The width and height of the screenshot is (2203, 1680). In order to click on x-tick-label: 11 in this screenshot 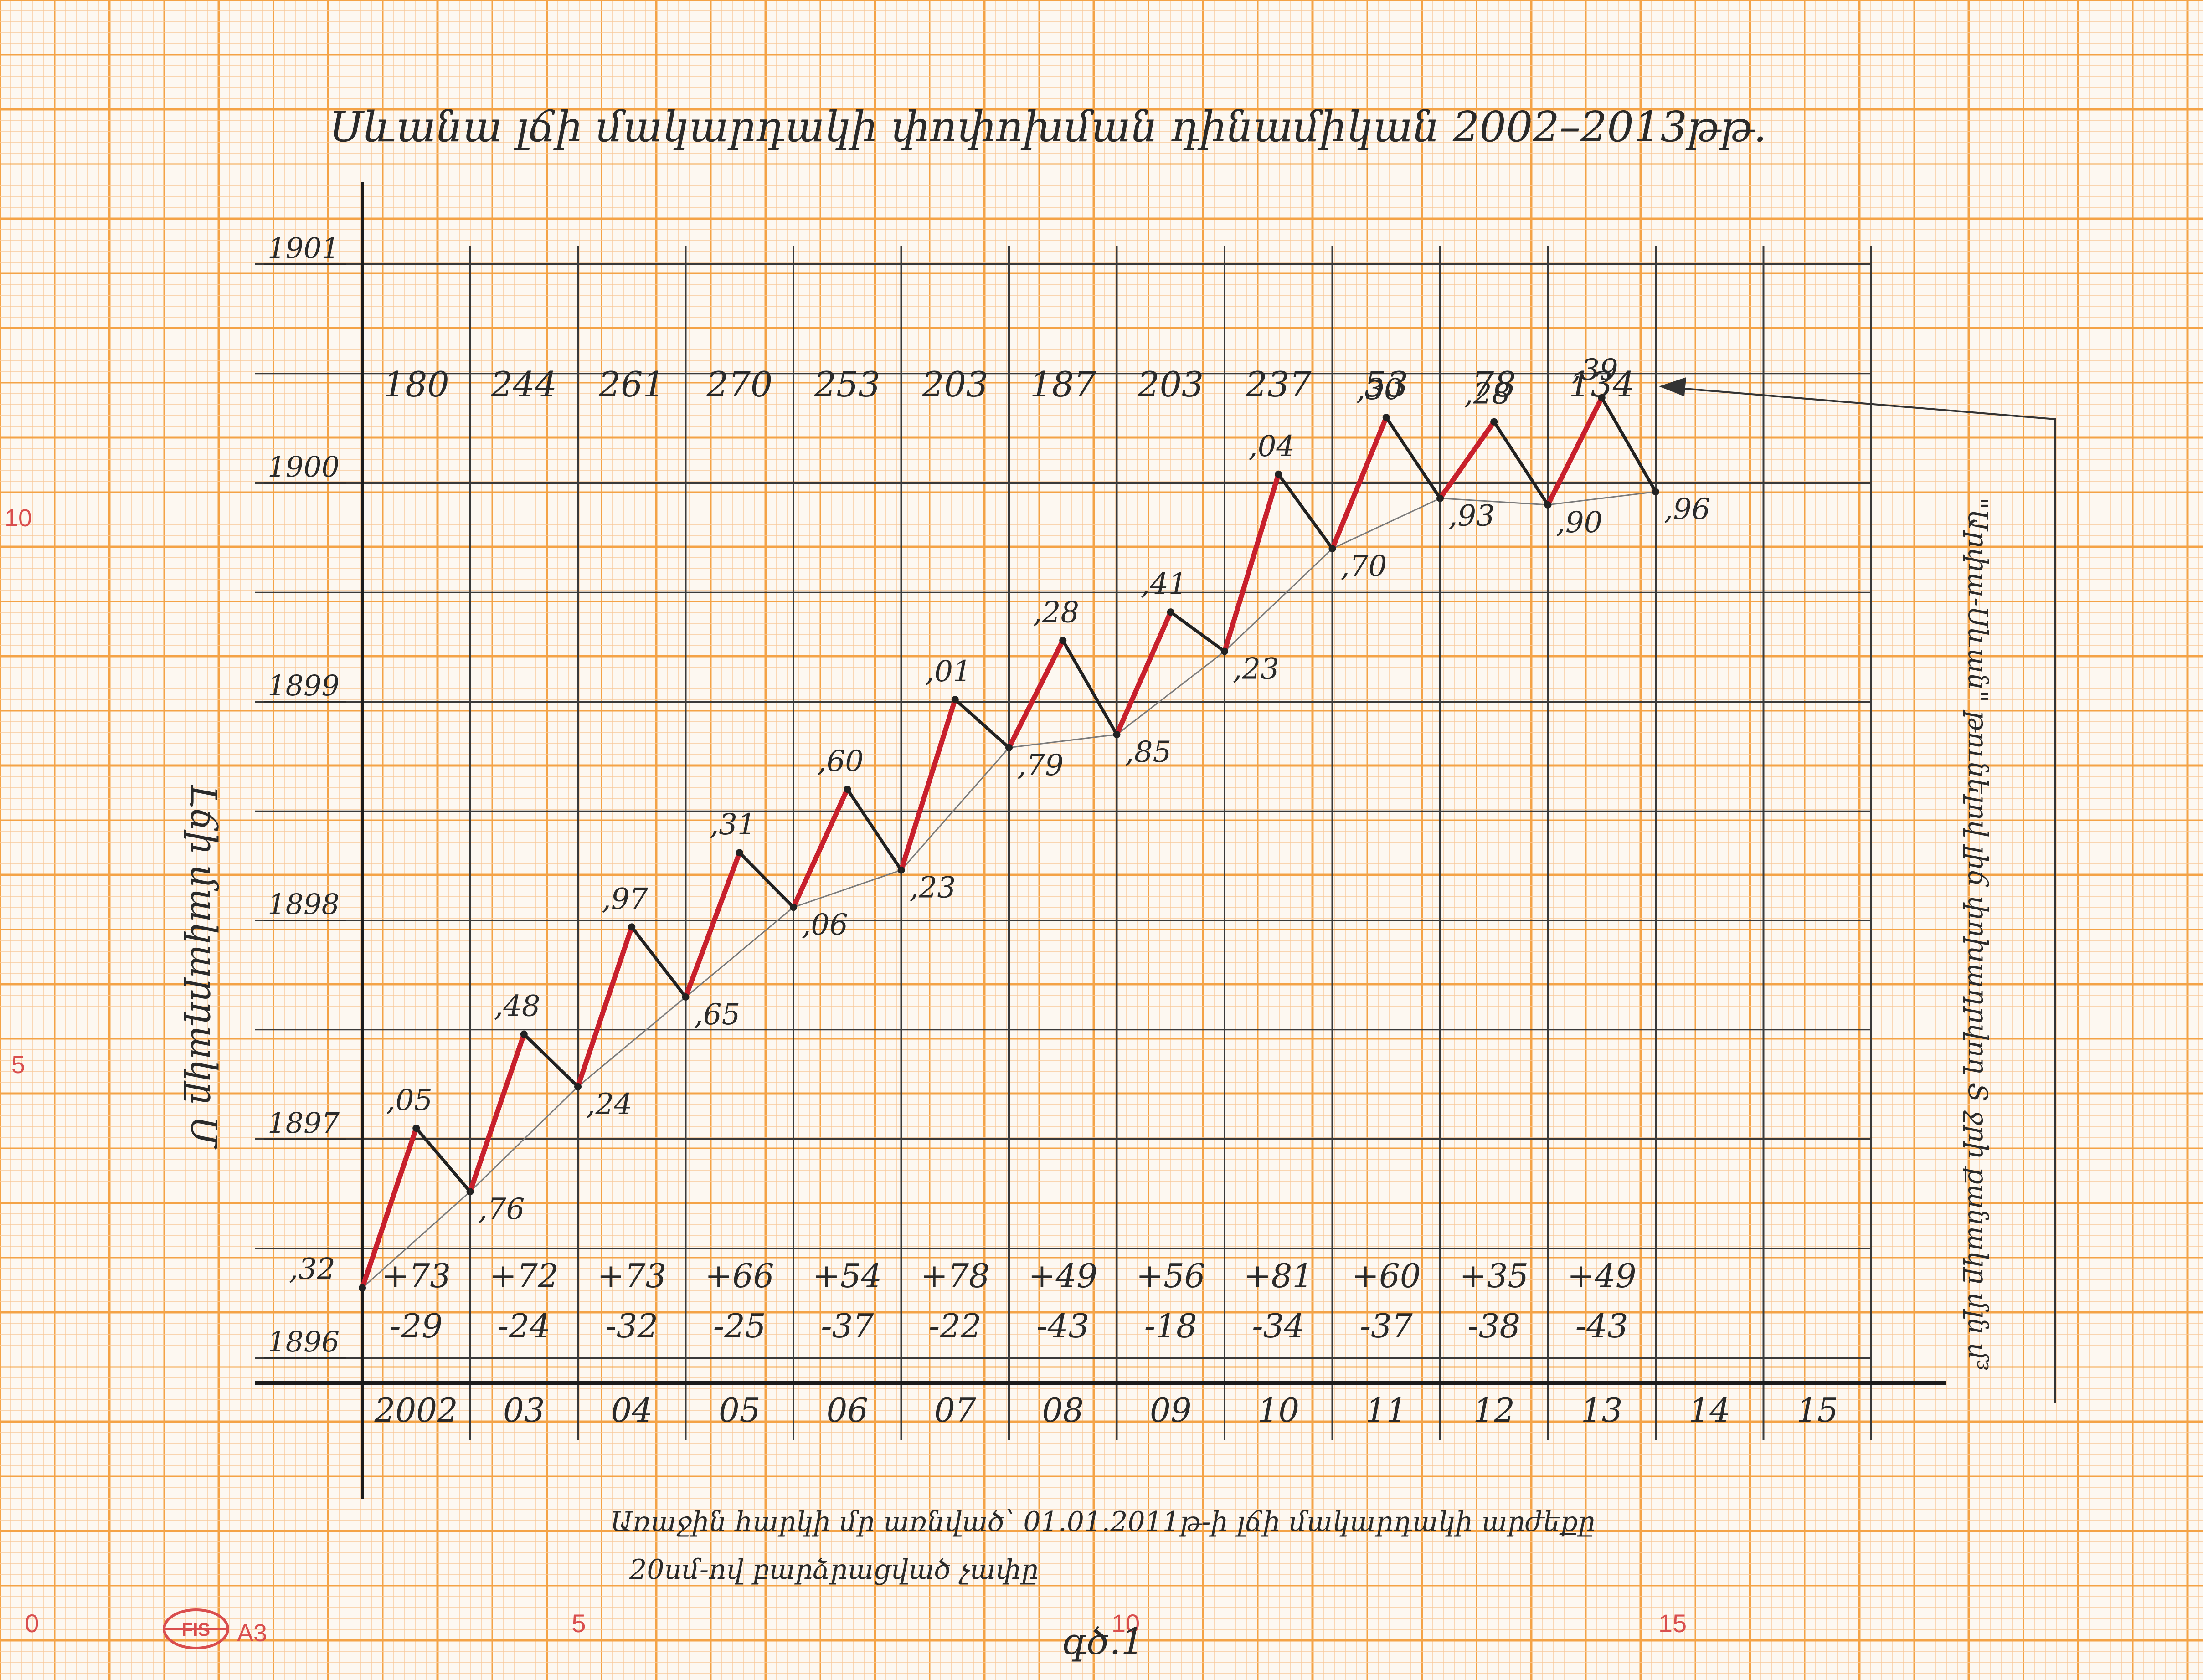, I will do `click(1386, 1410)`.